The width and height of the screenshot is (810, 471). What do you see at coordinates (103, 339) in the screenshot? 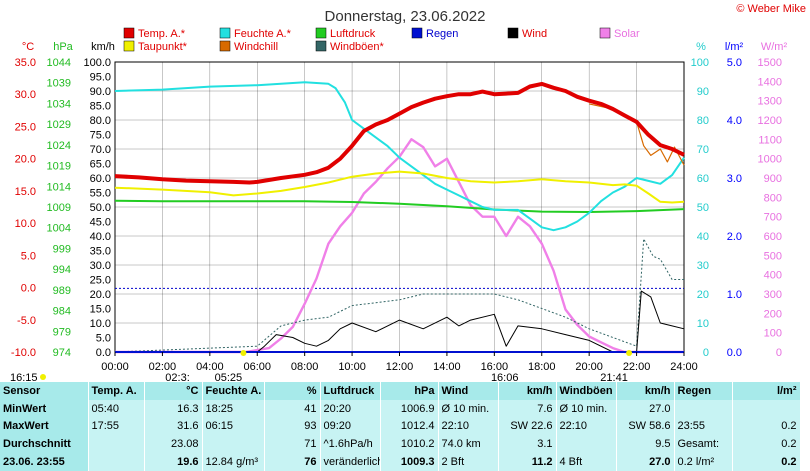
I see `wind-tick-label: 5.0` at bounding box center [103, 339].